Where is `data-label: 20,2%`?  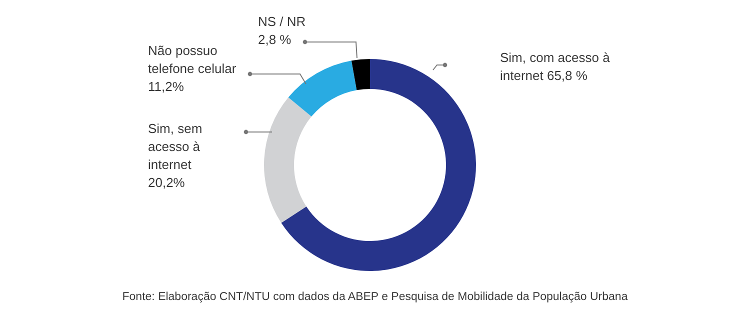 data-label: 20,2% is located at coordinates (167, 182).